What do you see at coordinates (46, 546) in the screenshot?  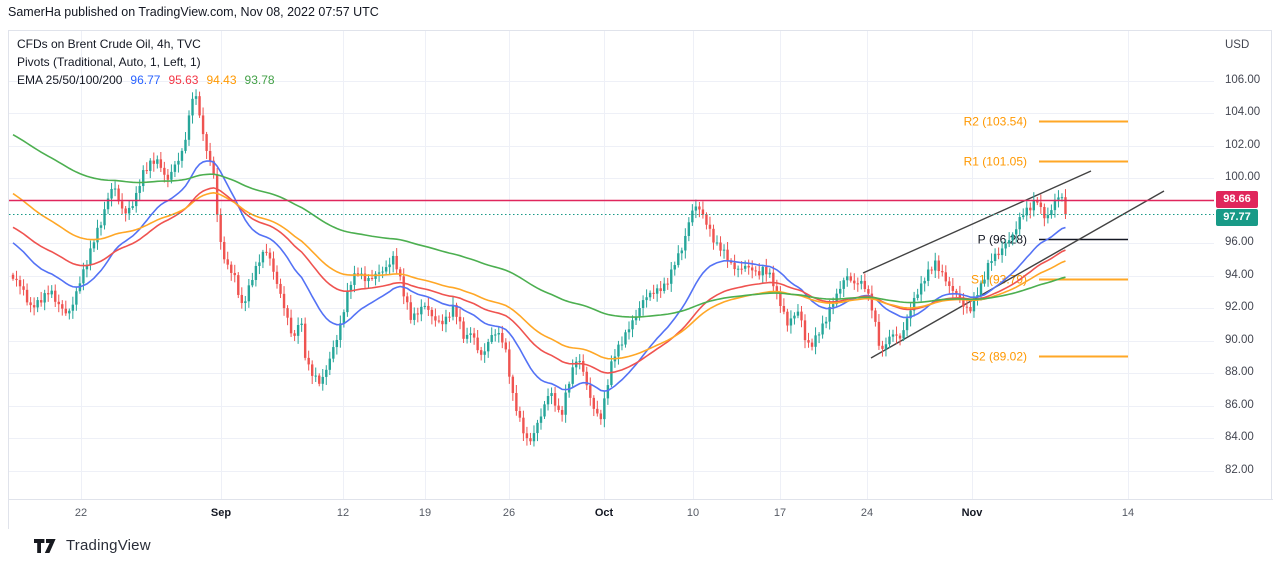 I see `tradingview-logo-icon` at bounding box center [46, 546].